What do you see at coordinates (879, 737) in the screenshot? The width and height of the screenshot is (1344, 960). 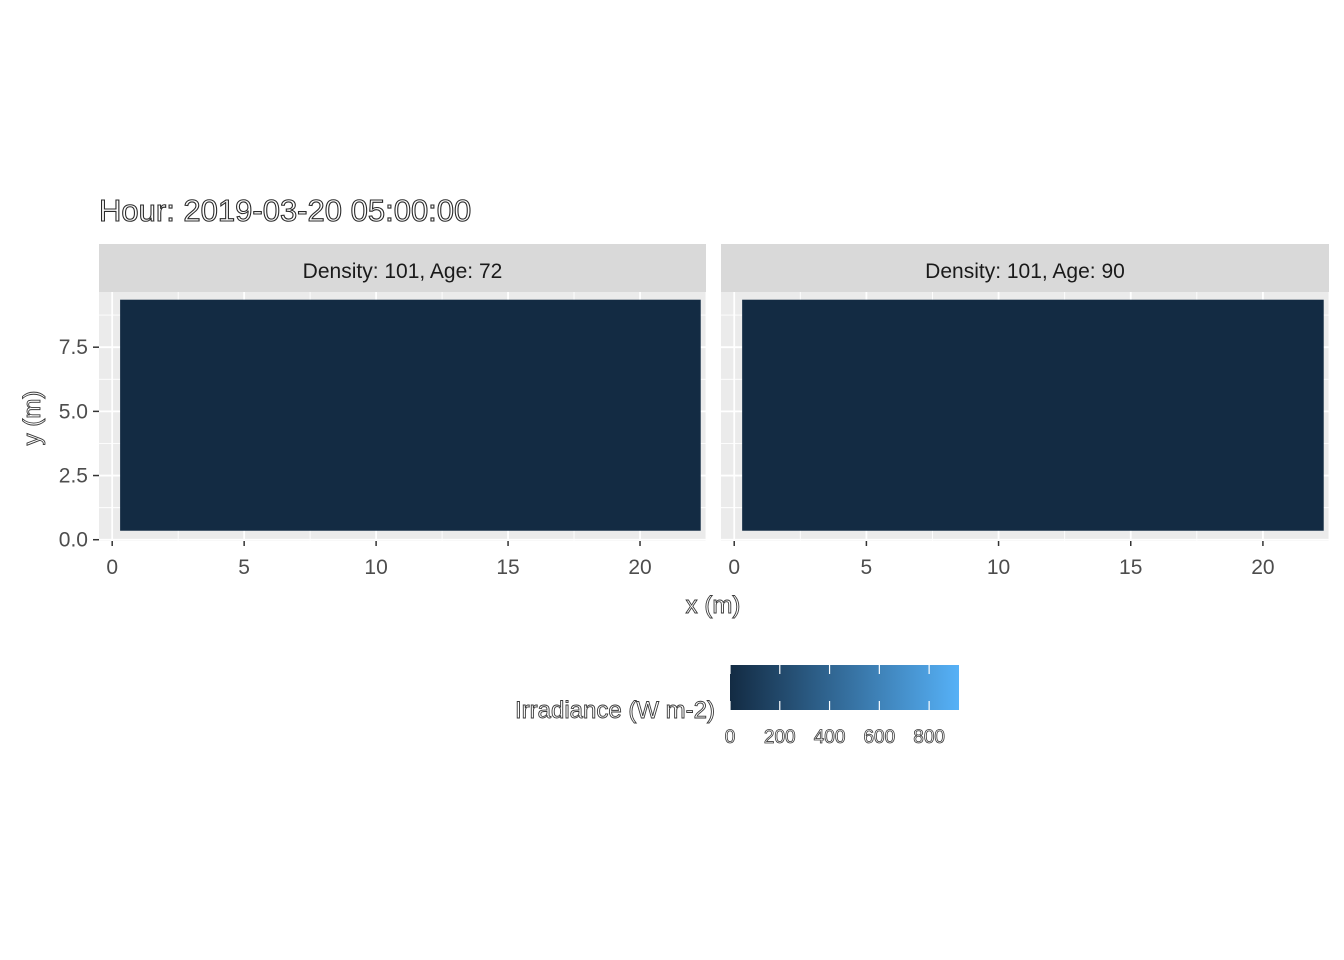 I see `legend-tick-label: 600` at bounding box center [879, 737].